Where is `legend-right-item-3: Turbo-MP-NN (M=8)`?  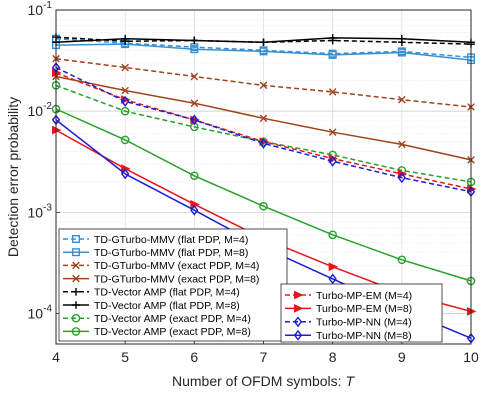 legend-right-item-3: Turbo-MP-NN (M=8) is located at coordinates (348, 335).